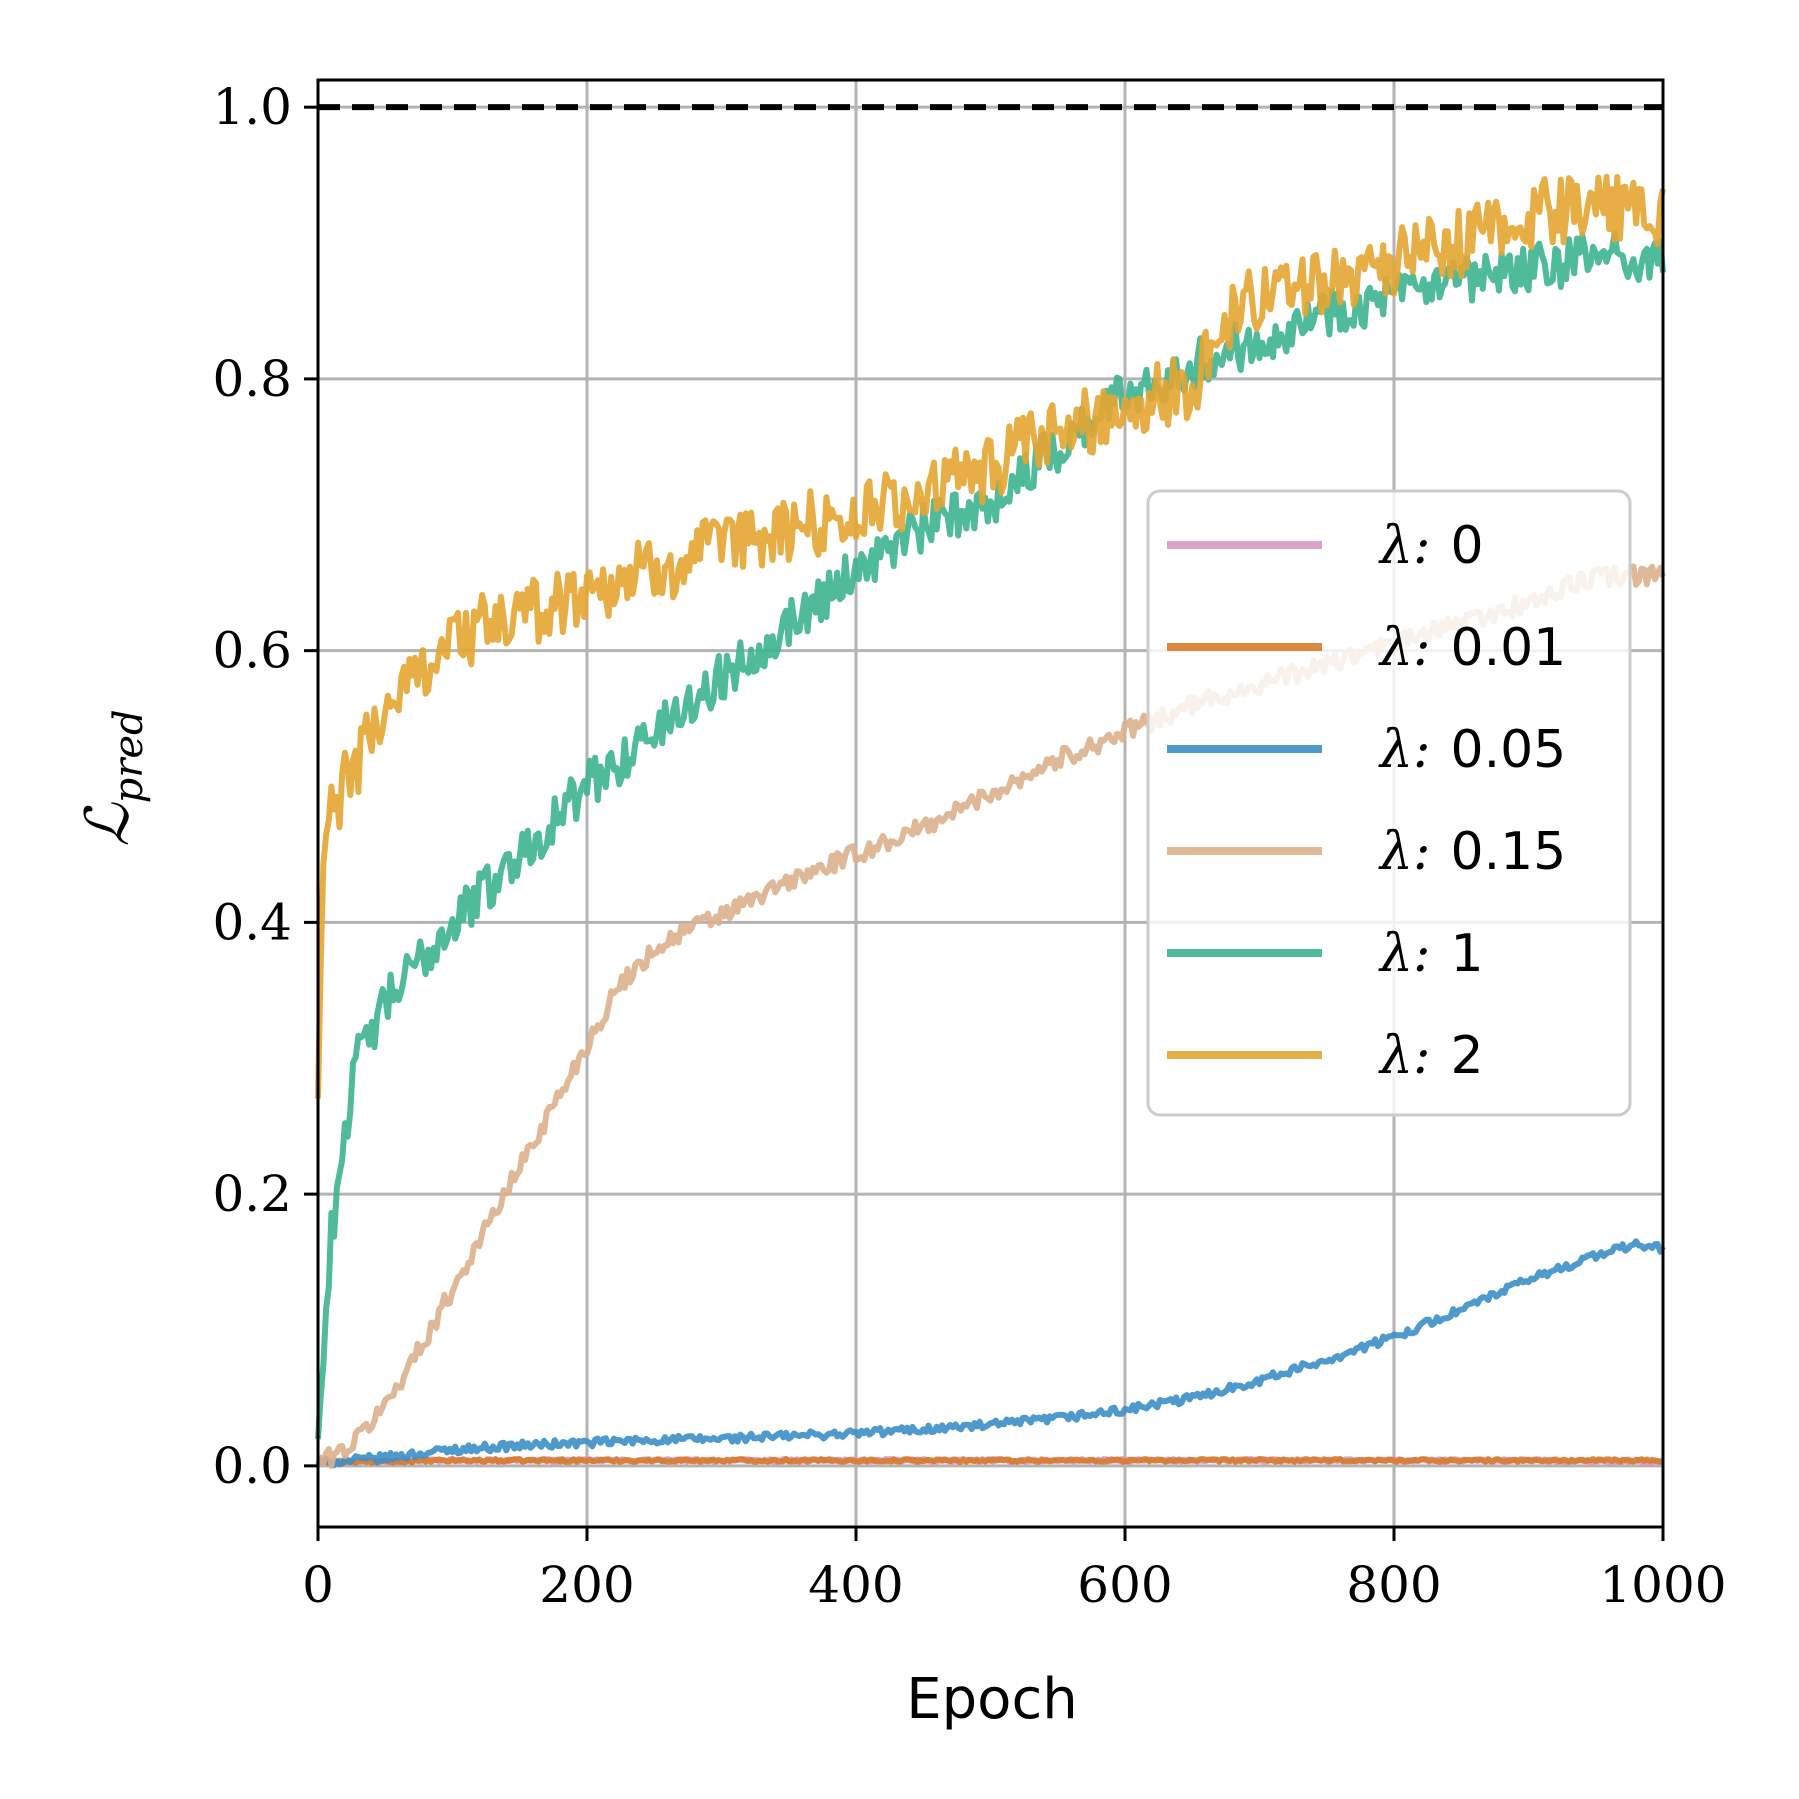  Describe the element at coordinates (129, 756) in the screenshot. I see `y-axis-label-sub: pred` at that location.